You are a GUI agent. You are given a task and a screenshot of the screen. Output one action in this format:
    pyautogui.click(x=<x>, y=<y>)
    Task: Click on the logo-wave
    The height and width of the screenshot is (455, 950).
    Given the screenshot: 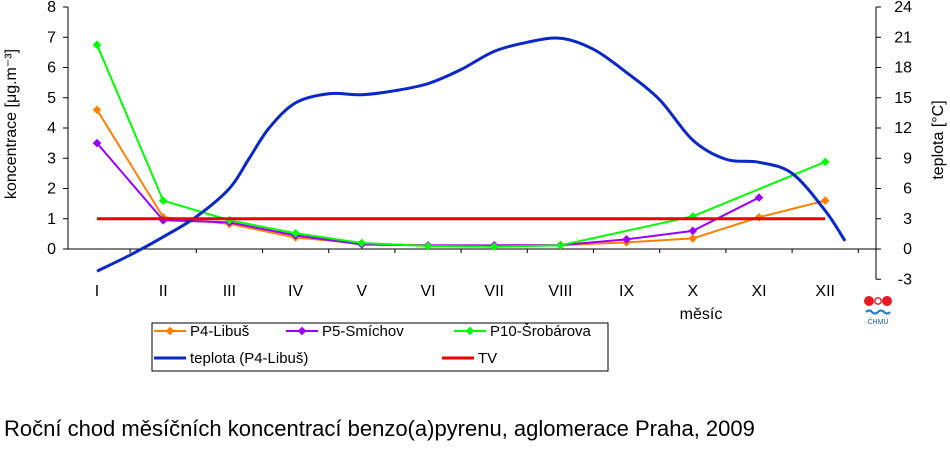 What is the action you would take?
    pyautogui.click(x=878, y=312)
    